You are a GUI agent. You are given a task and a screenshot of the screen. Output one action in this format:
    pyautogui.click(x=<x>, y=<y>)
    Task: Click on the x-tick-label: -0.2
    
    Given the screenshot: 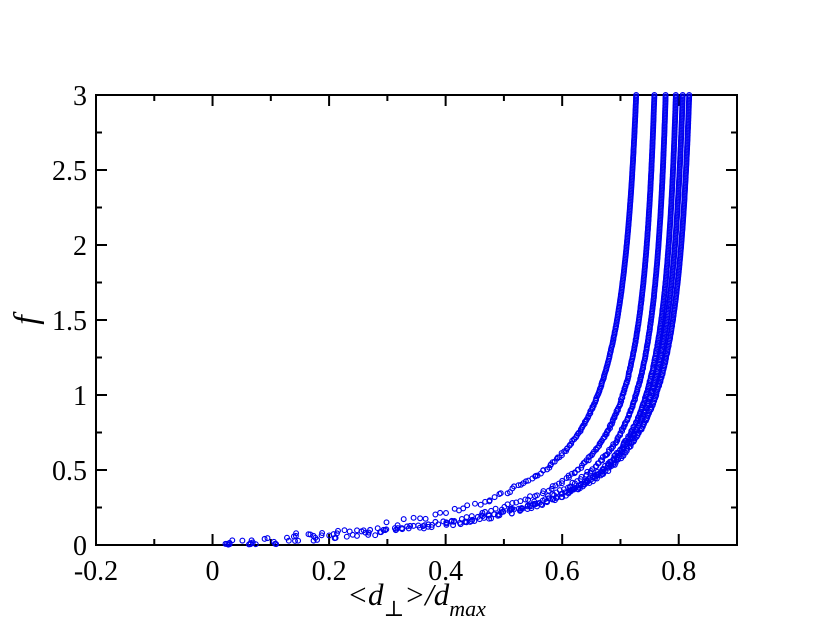 What is the action you would take?
    pyautogui.click(x=96, y=571)
    